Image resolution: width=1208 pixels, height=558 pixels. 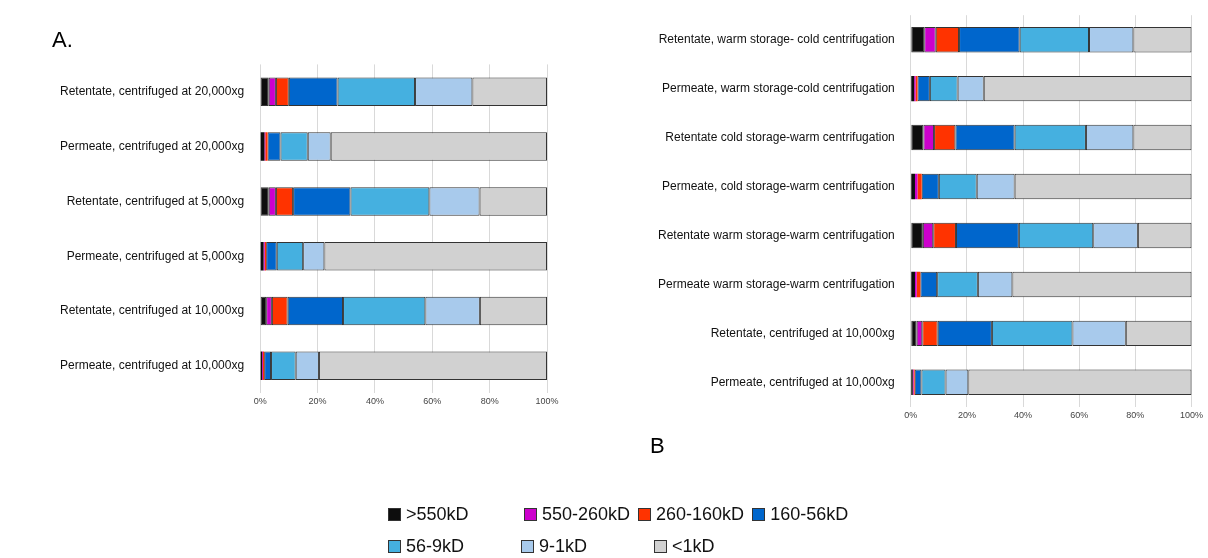 What do you see at coordinates (62, 40) in the screenshot?
I see `text: A.` at bounding box center [62, 40].